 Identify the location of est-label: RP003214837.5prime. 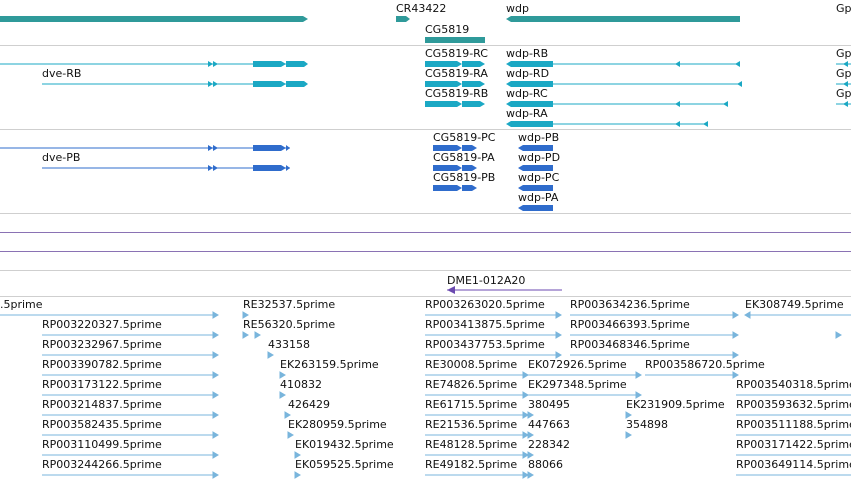
(102, 404).